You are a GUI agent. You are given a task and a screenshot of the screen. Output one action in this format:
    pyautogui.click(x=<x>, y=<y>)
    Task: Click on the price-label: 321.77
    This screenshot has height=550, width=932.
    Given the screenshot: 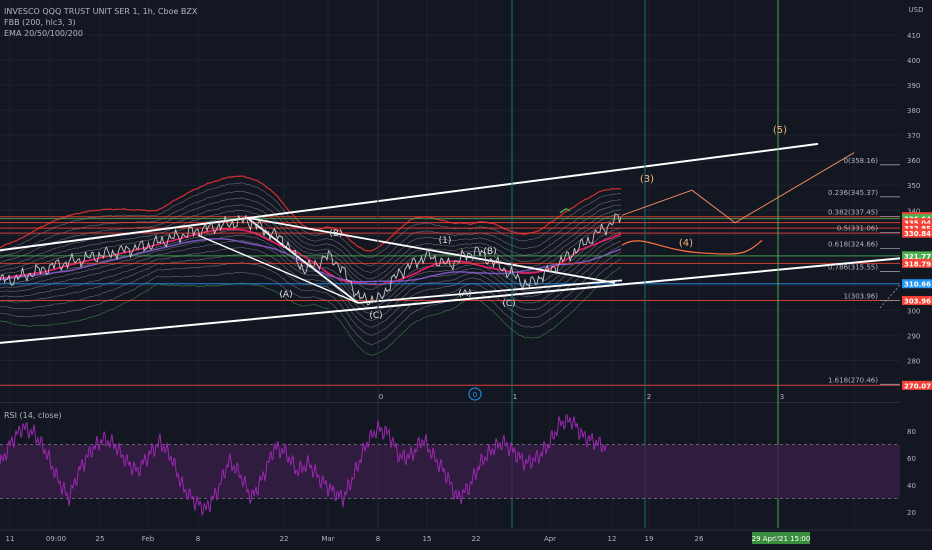 What is the action you would take?
    pyautogui.click(x=917, y=257)
    